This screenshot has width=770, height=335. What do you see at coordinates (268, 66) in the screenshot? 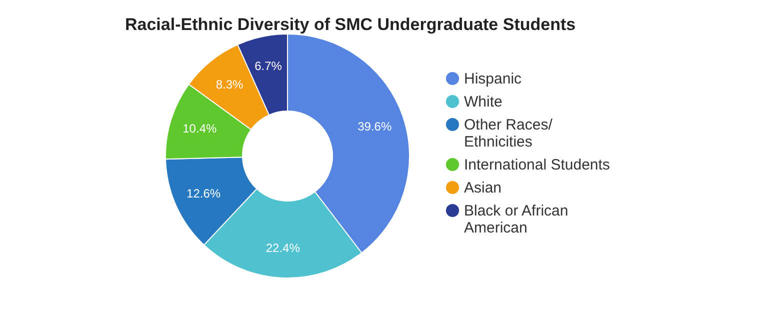
I see `data-label: 6.7%` at bounding box center [268, 66].